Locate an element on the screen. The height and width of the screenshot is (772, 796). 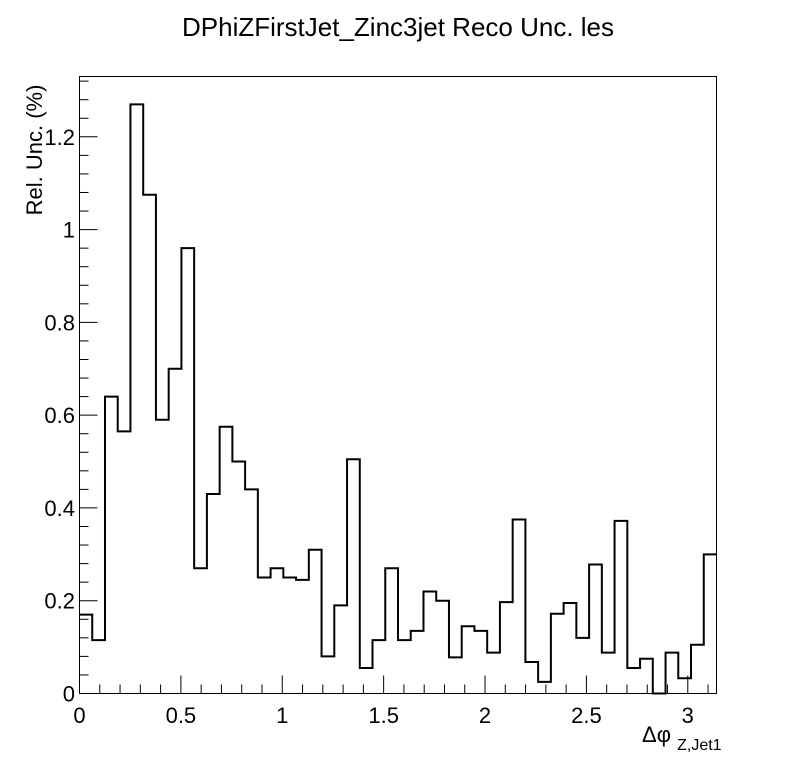
x-axis-title-sub: Z,Jet1 is located at coordinates (699, 745).